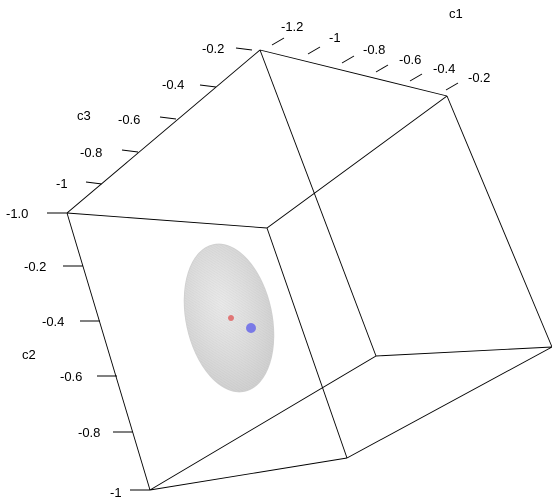 This screenshot has width=552, height=502. I want to click on y-tick-label: -1, so click(116, 492).